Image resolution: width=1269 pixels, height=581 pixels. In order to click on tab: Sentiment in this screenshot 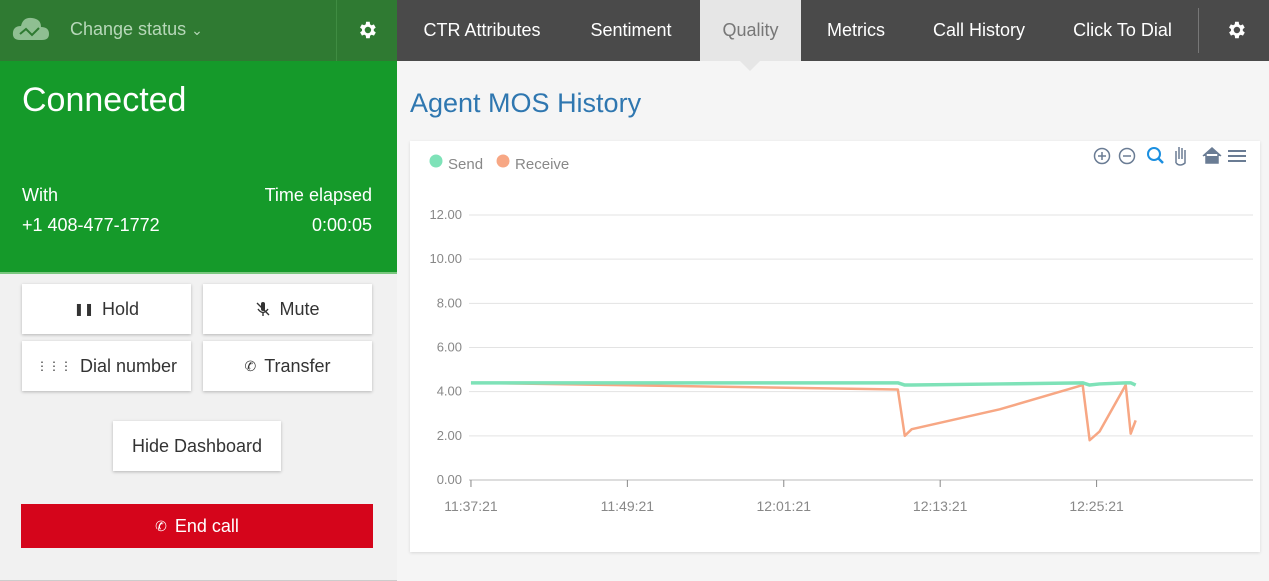, I will do `click(631, 30)`.